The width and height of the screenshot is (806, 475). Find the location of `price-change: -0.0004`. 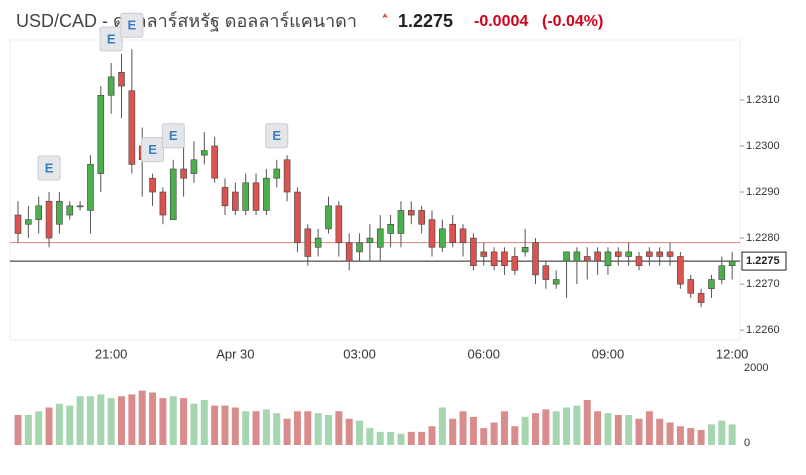

price-change: -0.0004 is located at coordinates (501, 21).